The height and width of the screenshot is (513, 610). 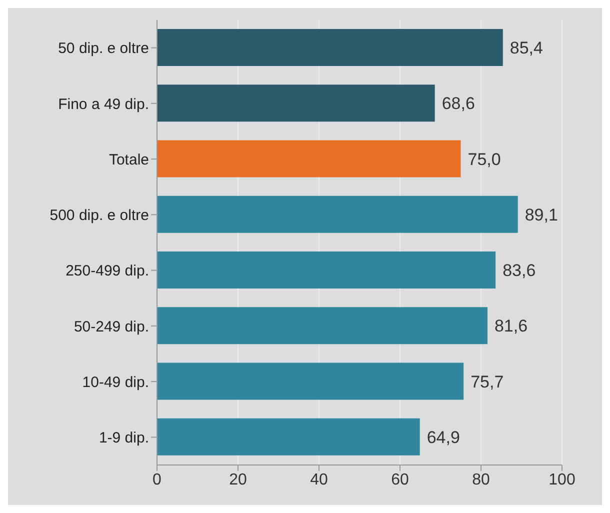 I want to click on x-tick-label: 80, so click(x=481, y=479).